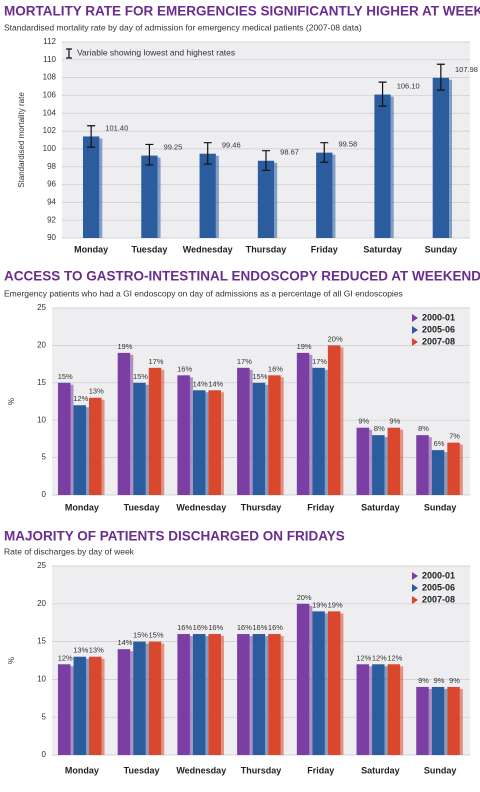 This screenshot has height=792, width=480. Describe the element at coordinates (438, 341) in the screenshot. I see `legend-label: 2007-08` at that location.